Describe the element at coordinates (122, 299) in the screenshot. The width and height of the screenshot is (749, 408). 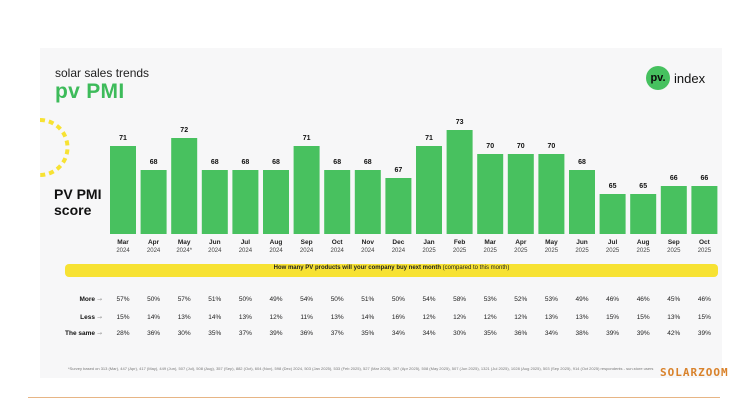
I see `table-cell: 57%` at that location.